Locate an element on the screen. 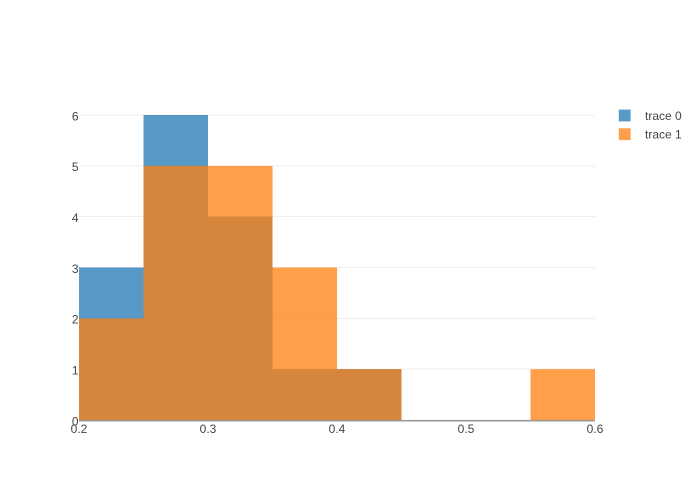 This screenshot has width=700, height=500. svg-text: 4 is located at coordinates (75, 218).